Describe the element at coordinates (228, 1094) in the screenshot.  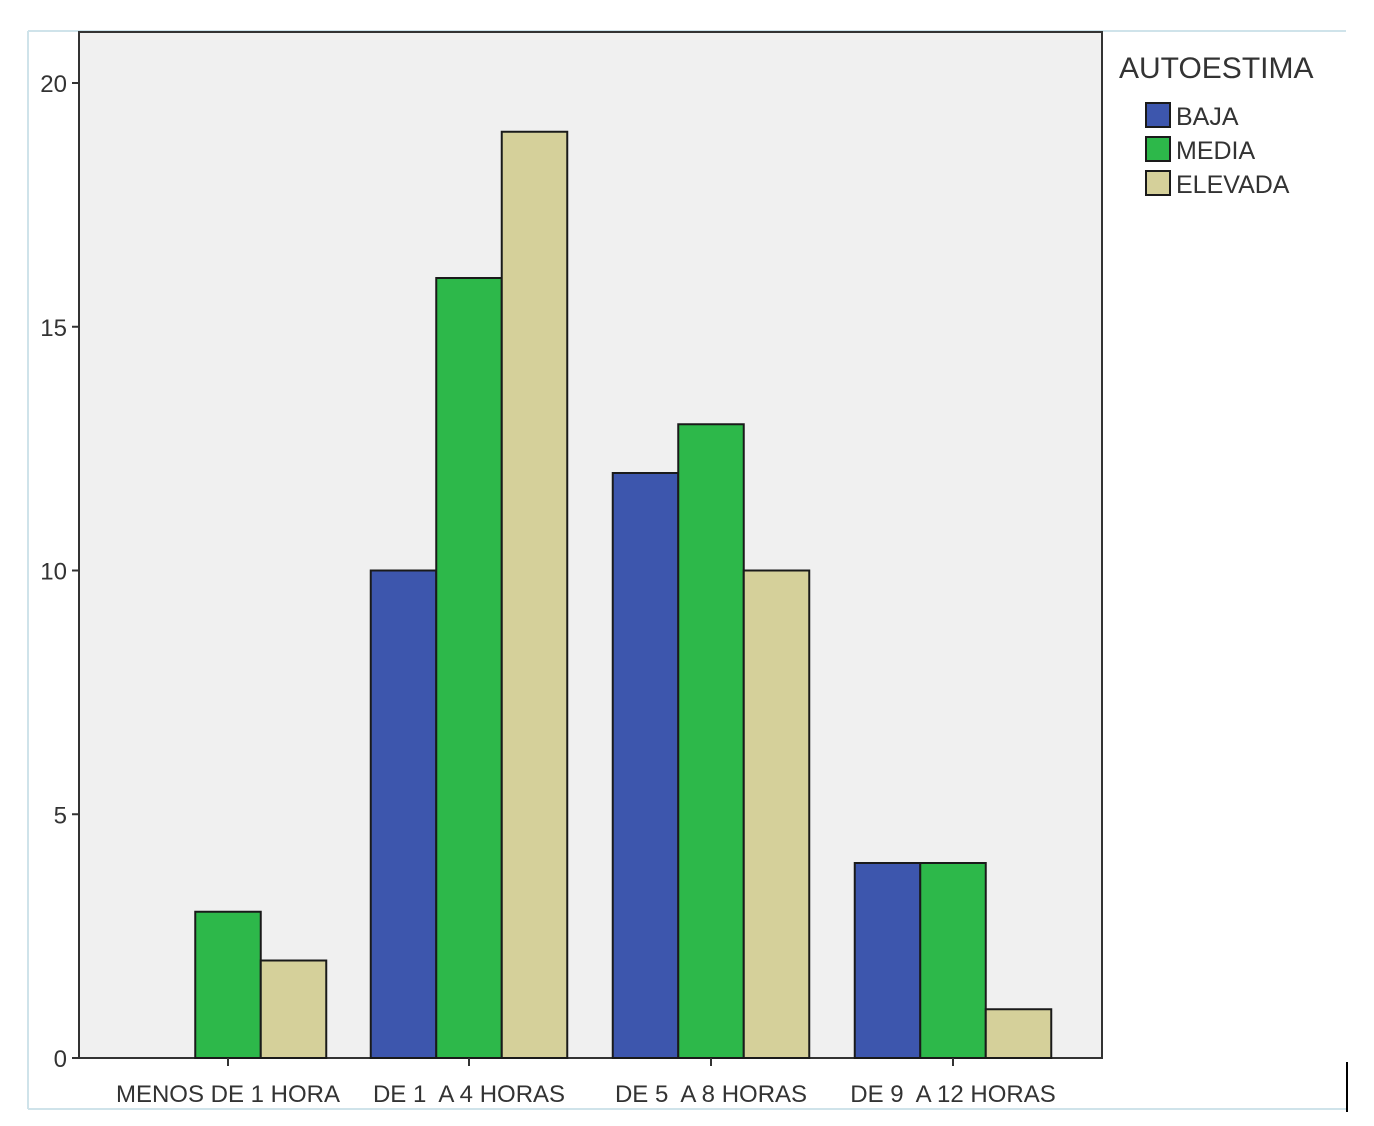
I see `x-tick-label: MENOS DE 1 HORA` at that location.